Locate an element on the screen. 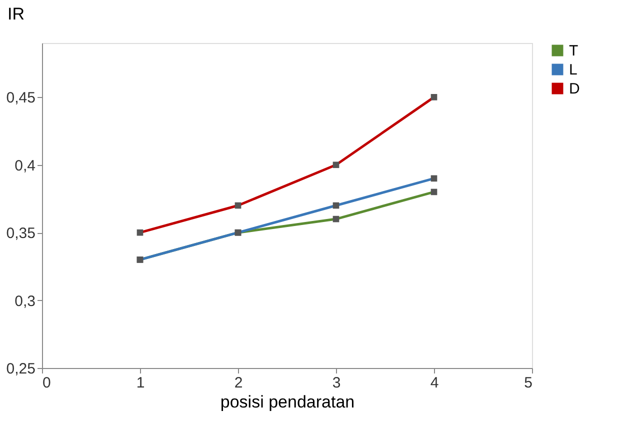 This screenshot has height=423, width=633. y-axis-title: IR is located at coordinates (16, 14).